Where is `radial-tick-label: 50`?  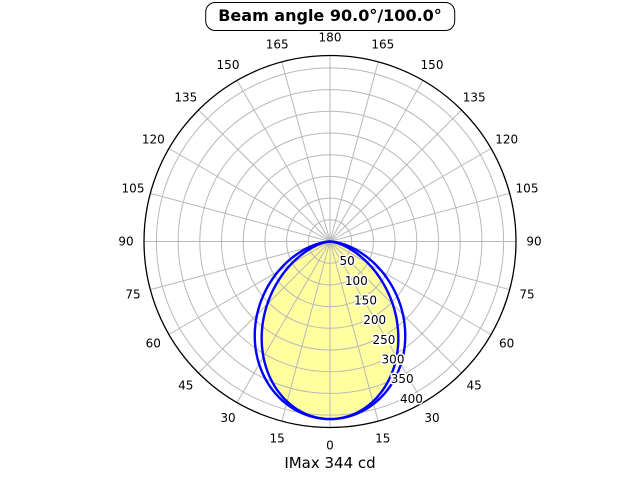 radial-tick-label: 50 is located at coordinates (347, 261).